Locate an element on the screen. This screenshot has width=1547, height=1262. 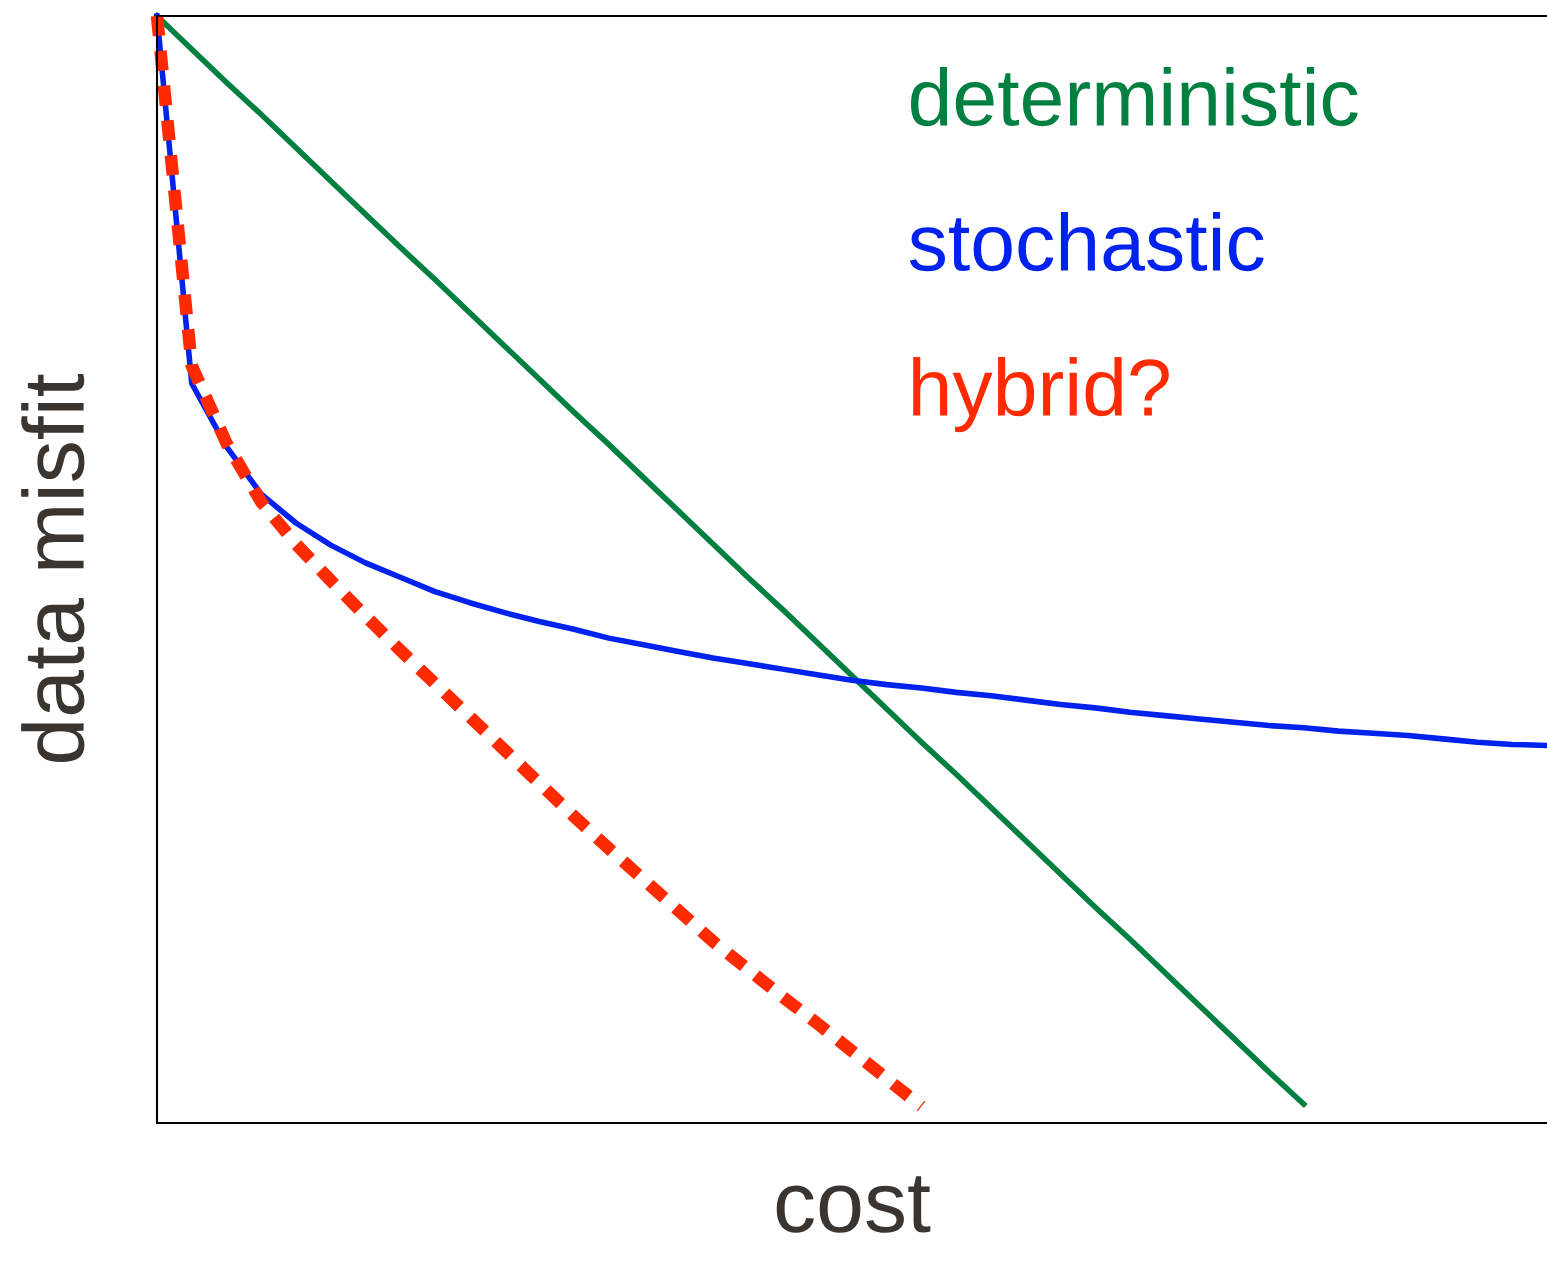
text: stochastic is located at coordinates (1086, 242).